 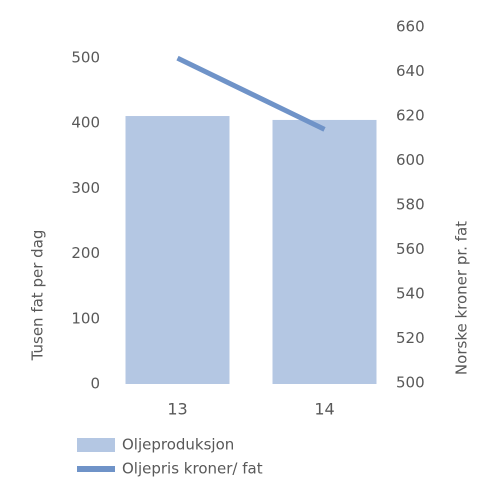 What do you see at coordinates (85, 253) in the screenshot?
I see `y-tick-label: 200` at bounding box center [85, 253].